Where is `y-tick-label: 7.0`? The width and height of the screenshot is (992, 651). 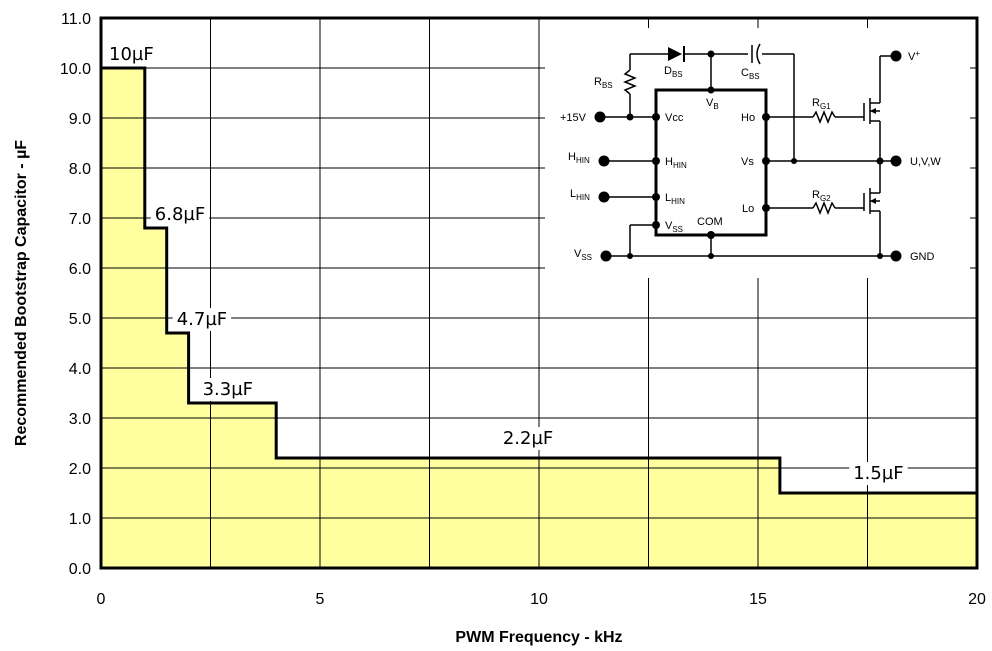 y-tick-label: 7.0 is located at coordinates (80, 219).